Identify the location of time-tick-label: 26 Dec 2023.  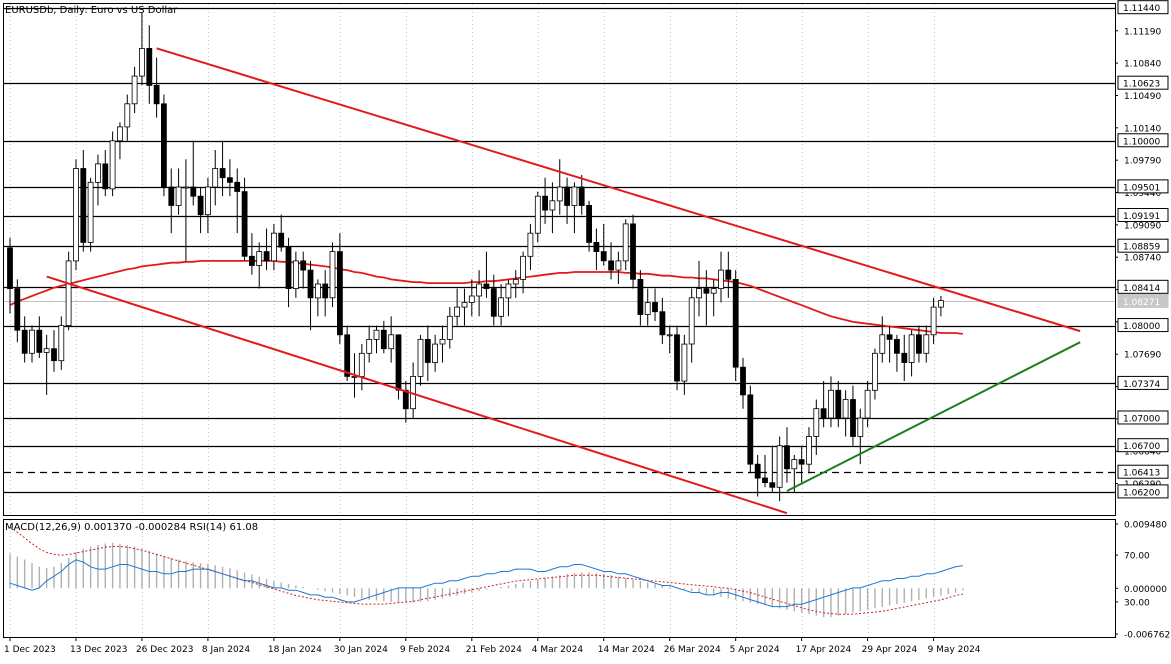
(165, 650).